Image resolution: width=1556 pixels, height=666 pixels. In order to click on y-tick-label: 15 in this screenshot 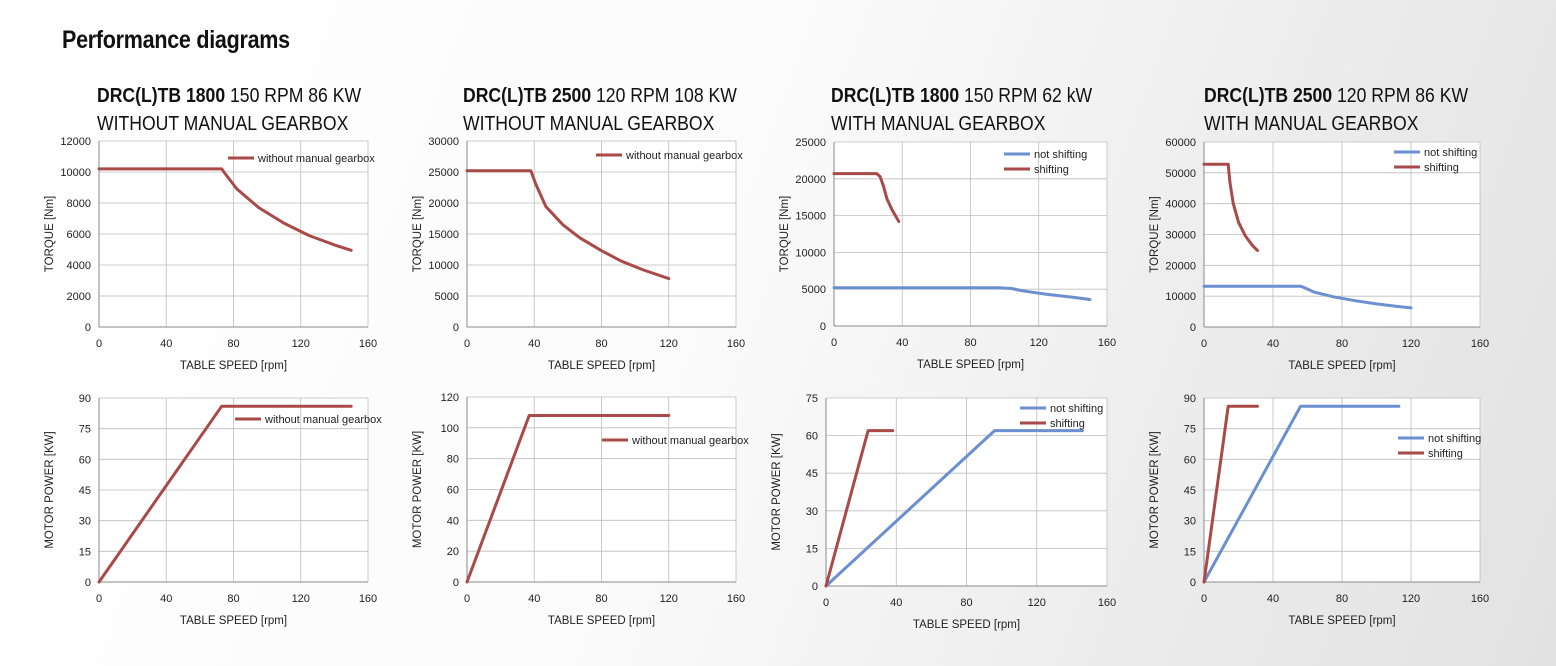, I will do `click(812, 549)`.